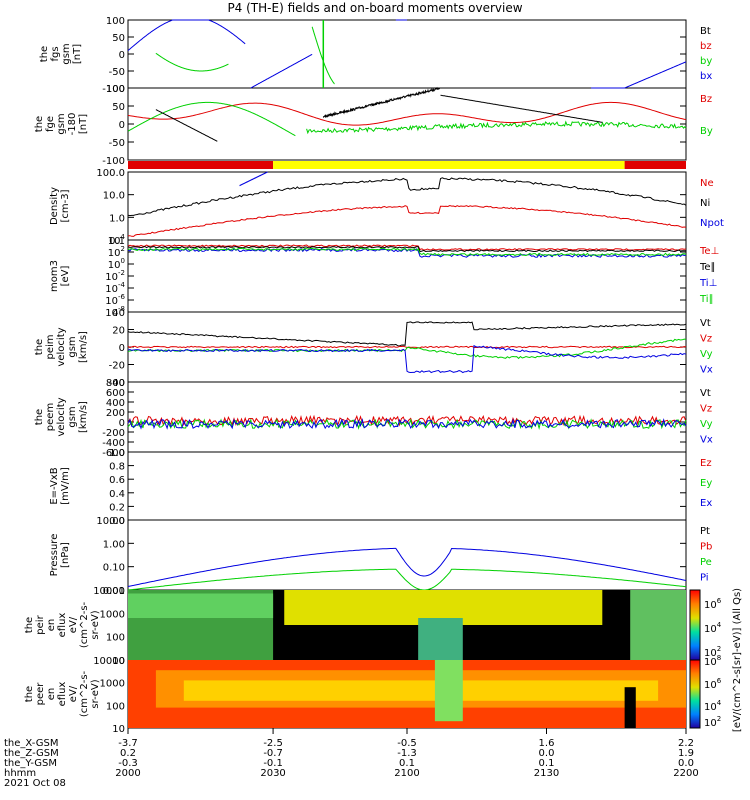  What do you see at coordinates (62, 625) in the screenshot?
I see `ylabel-peir: eflux` at bounding box center [62, 625].